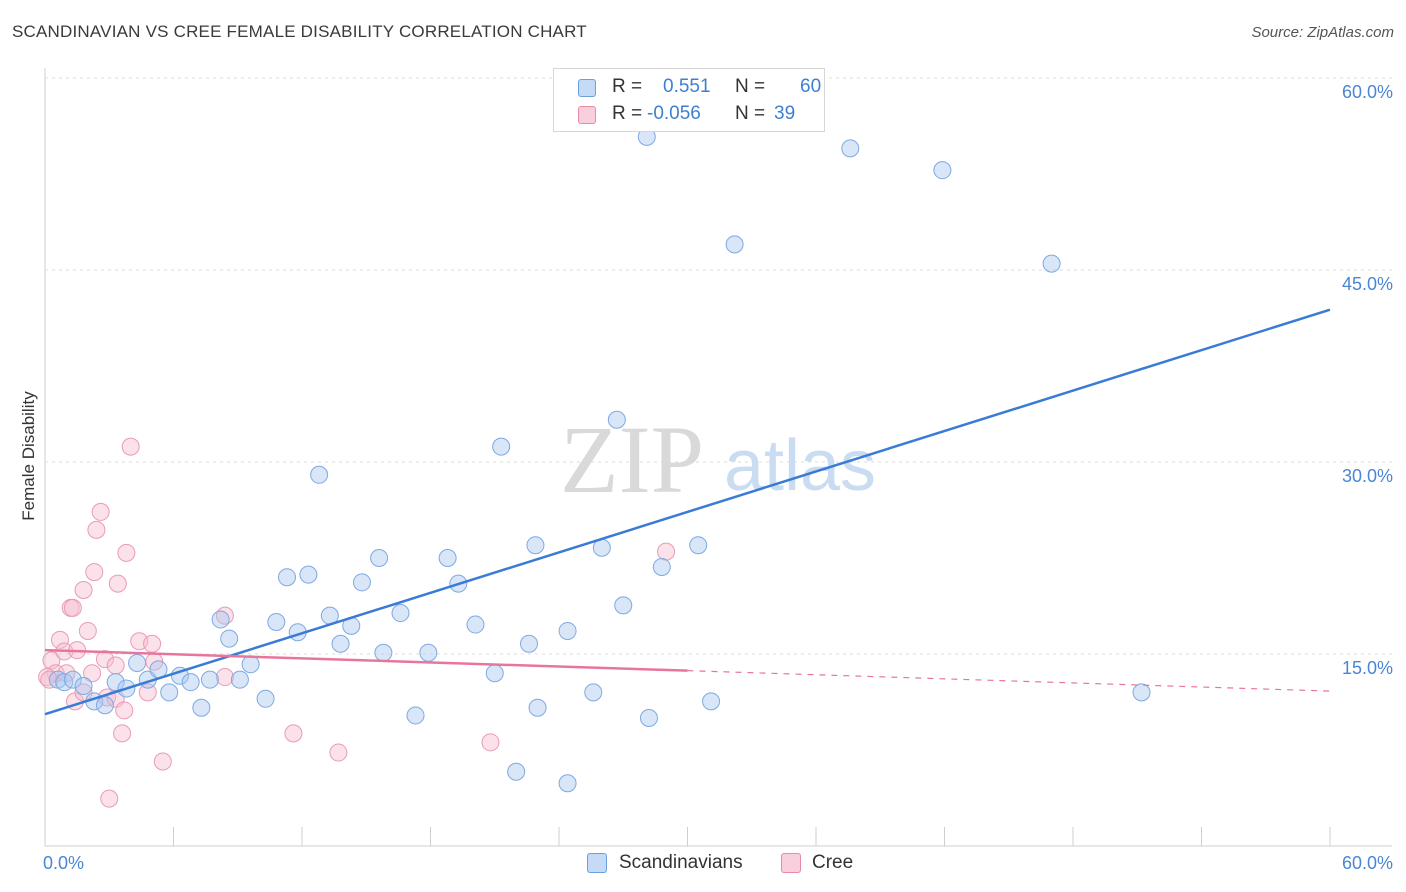 The image size is (1406, 892). Describe the element at coordinates (1322, 32) in the screenshot. I see `source-label: Source: ZipAtlas.com` at that location.